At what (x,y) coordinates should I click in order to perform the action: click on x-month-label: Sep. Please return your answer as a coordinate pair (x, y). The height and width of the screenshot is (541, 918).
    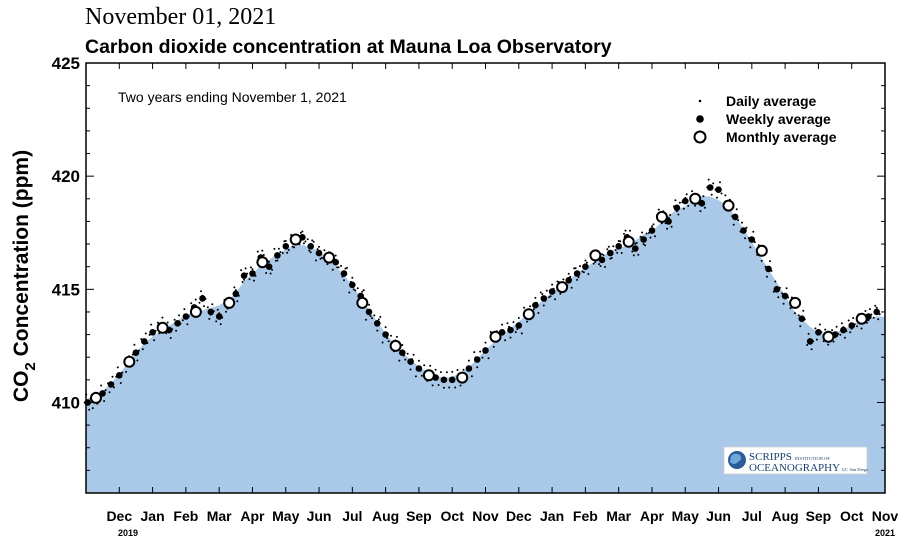
    Looking at the image, I should click on (819, 516).